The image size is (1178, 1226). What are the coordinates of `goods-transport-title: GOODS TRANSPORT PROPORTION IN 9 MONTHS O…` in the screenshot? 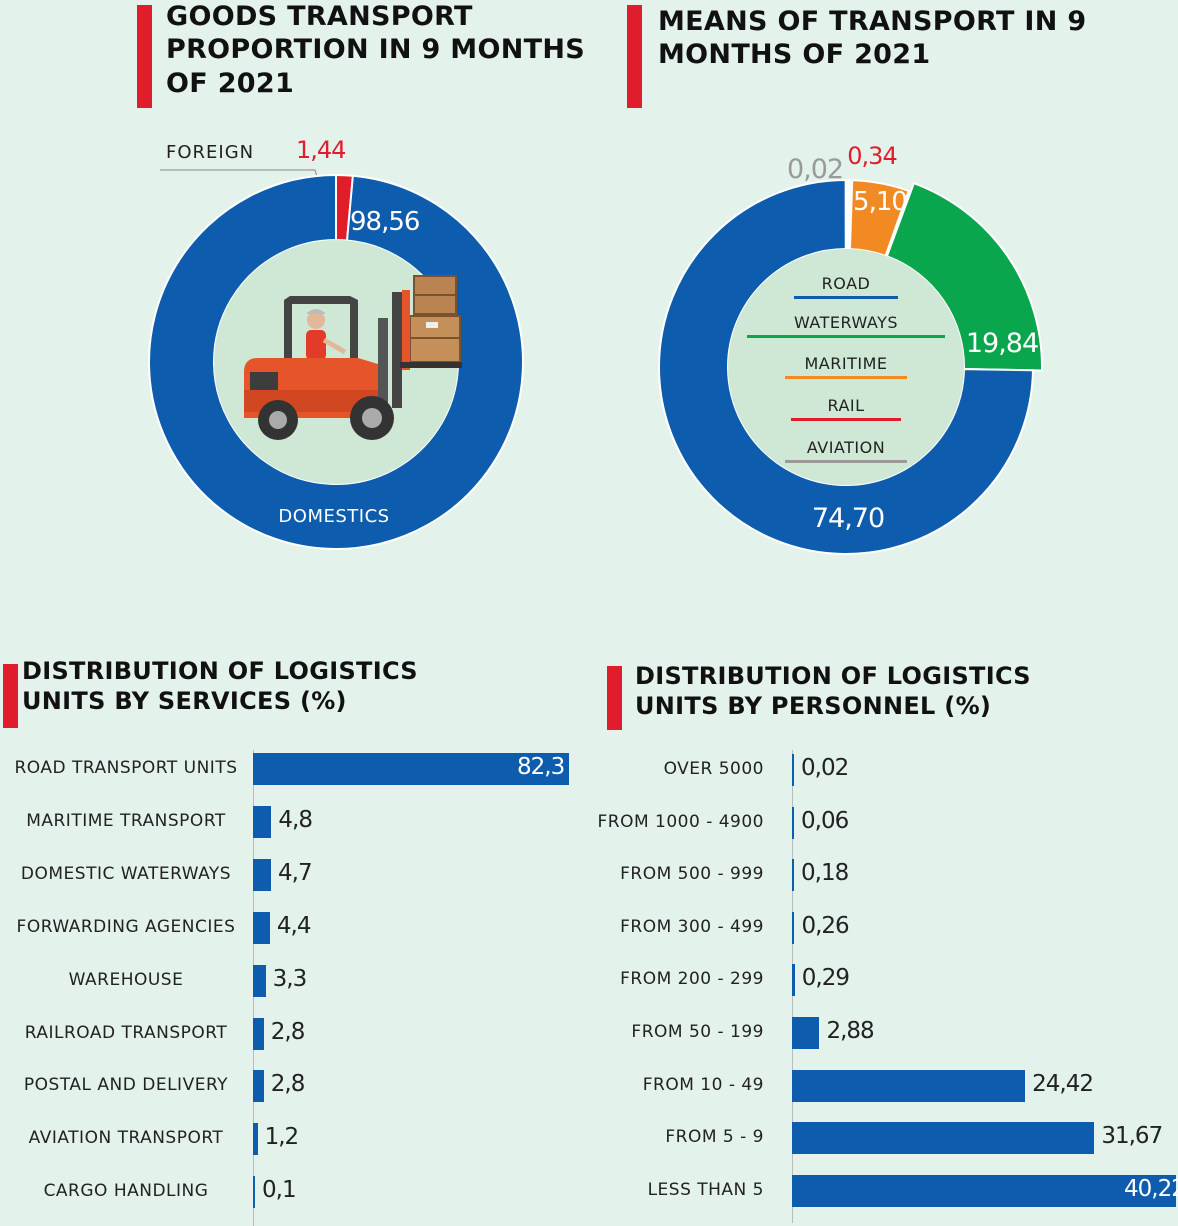 It's located at (375, 50).